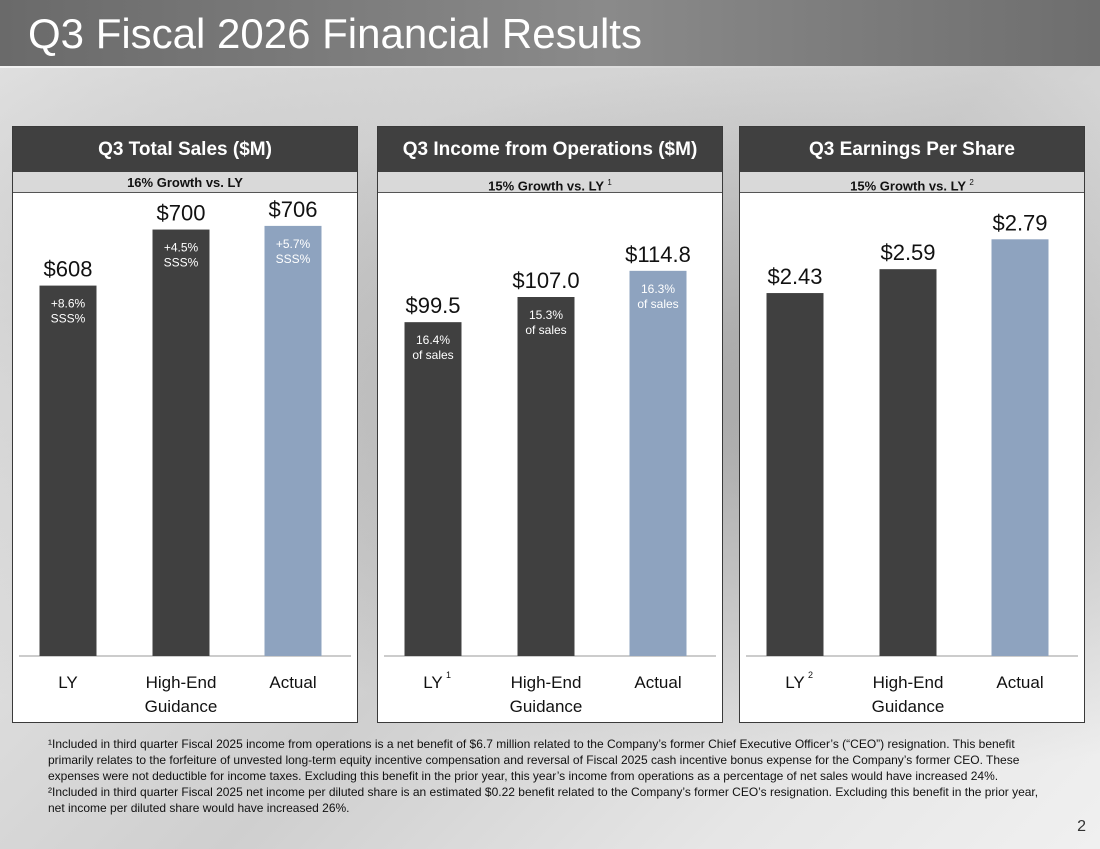 This screenshot has width=1100, height=849. I want to click on bar-inner-label: 15.3%, so click(546, 315).